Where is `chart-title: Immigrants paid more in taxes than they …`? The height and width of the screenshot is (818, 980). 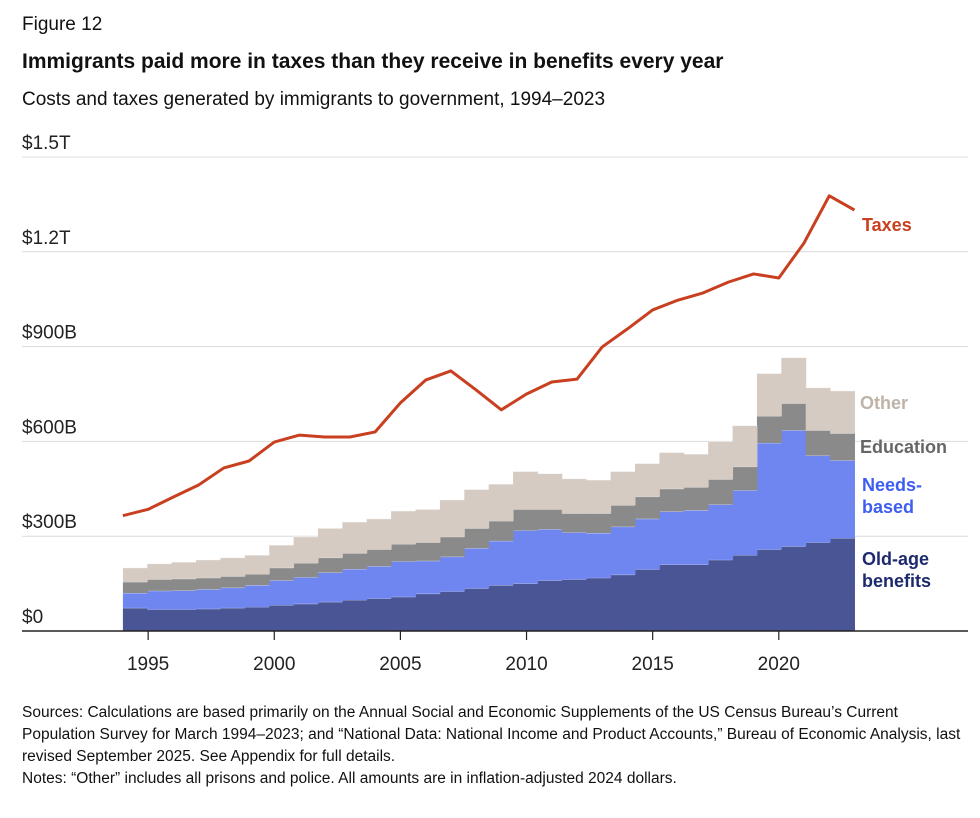
chart-title: Immigrants paid more in taxes than they … is located at coordinates (373, 61).